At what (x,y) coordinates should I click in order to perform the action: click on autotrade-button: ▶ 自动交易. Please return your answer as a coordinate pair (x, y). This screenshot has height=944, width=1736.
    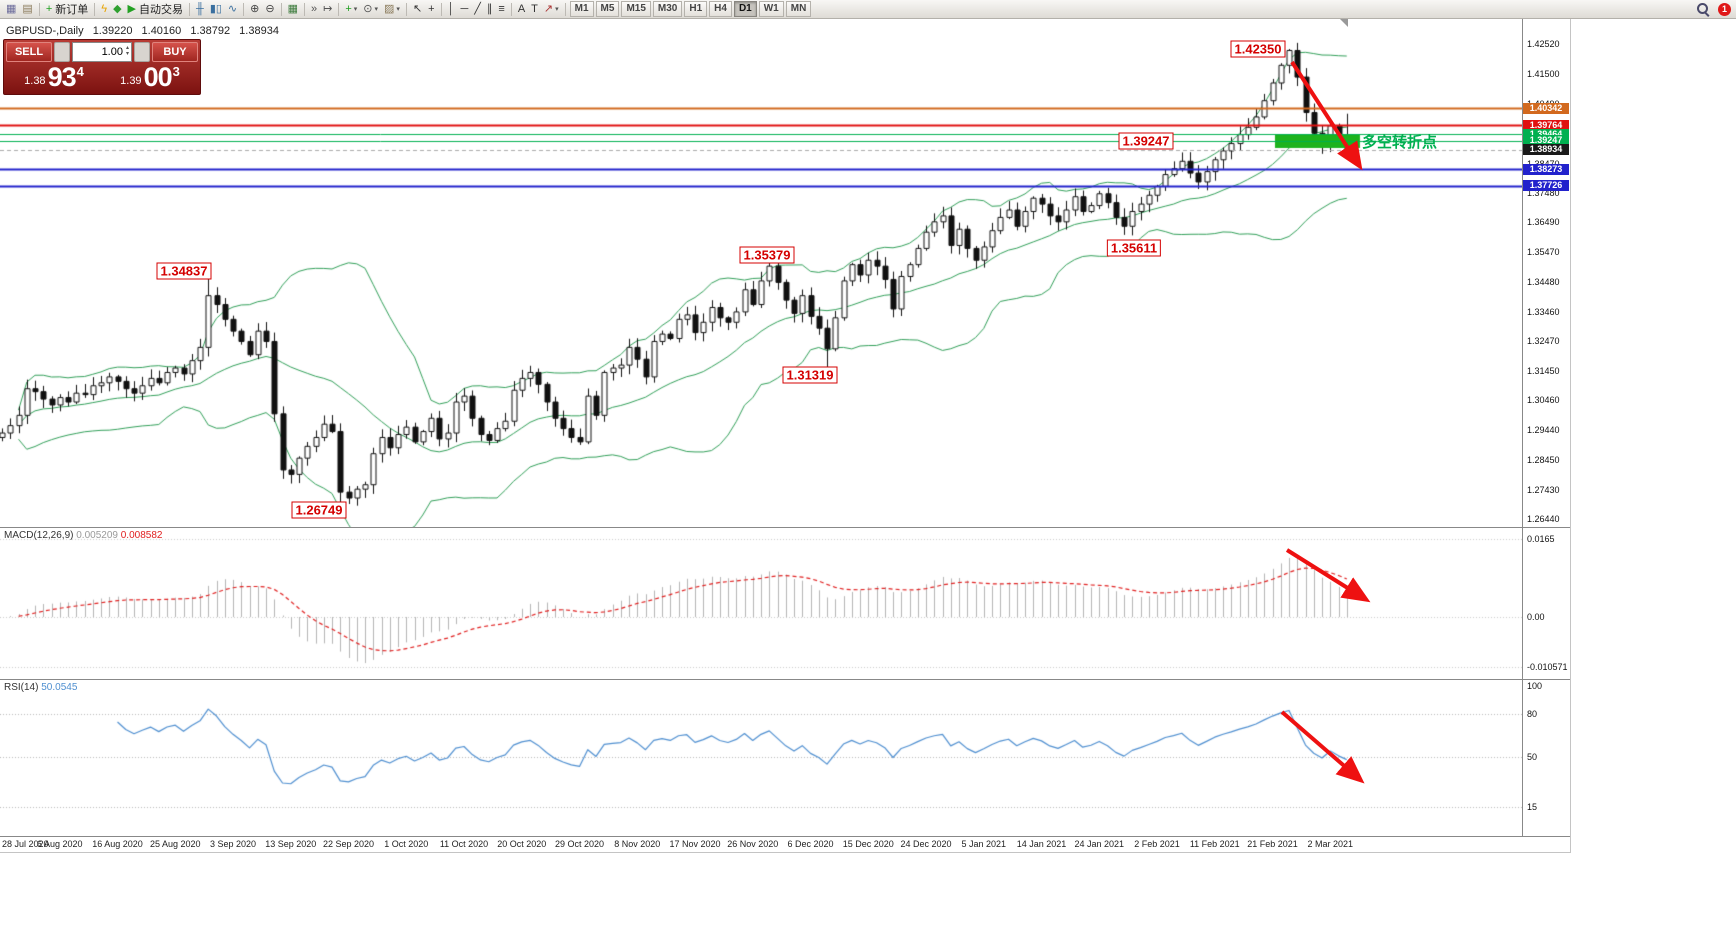
    Looking at the image, I should click on (155, 9).